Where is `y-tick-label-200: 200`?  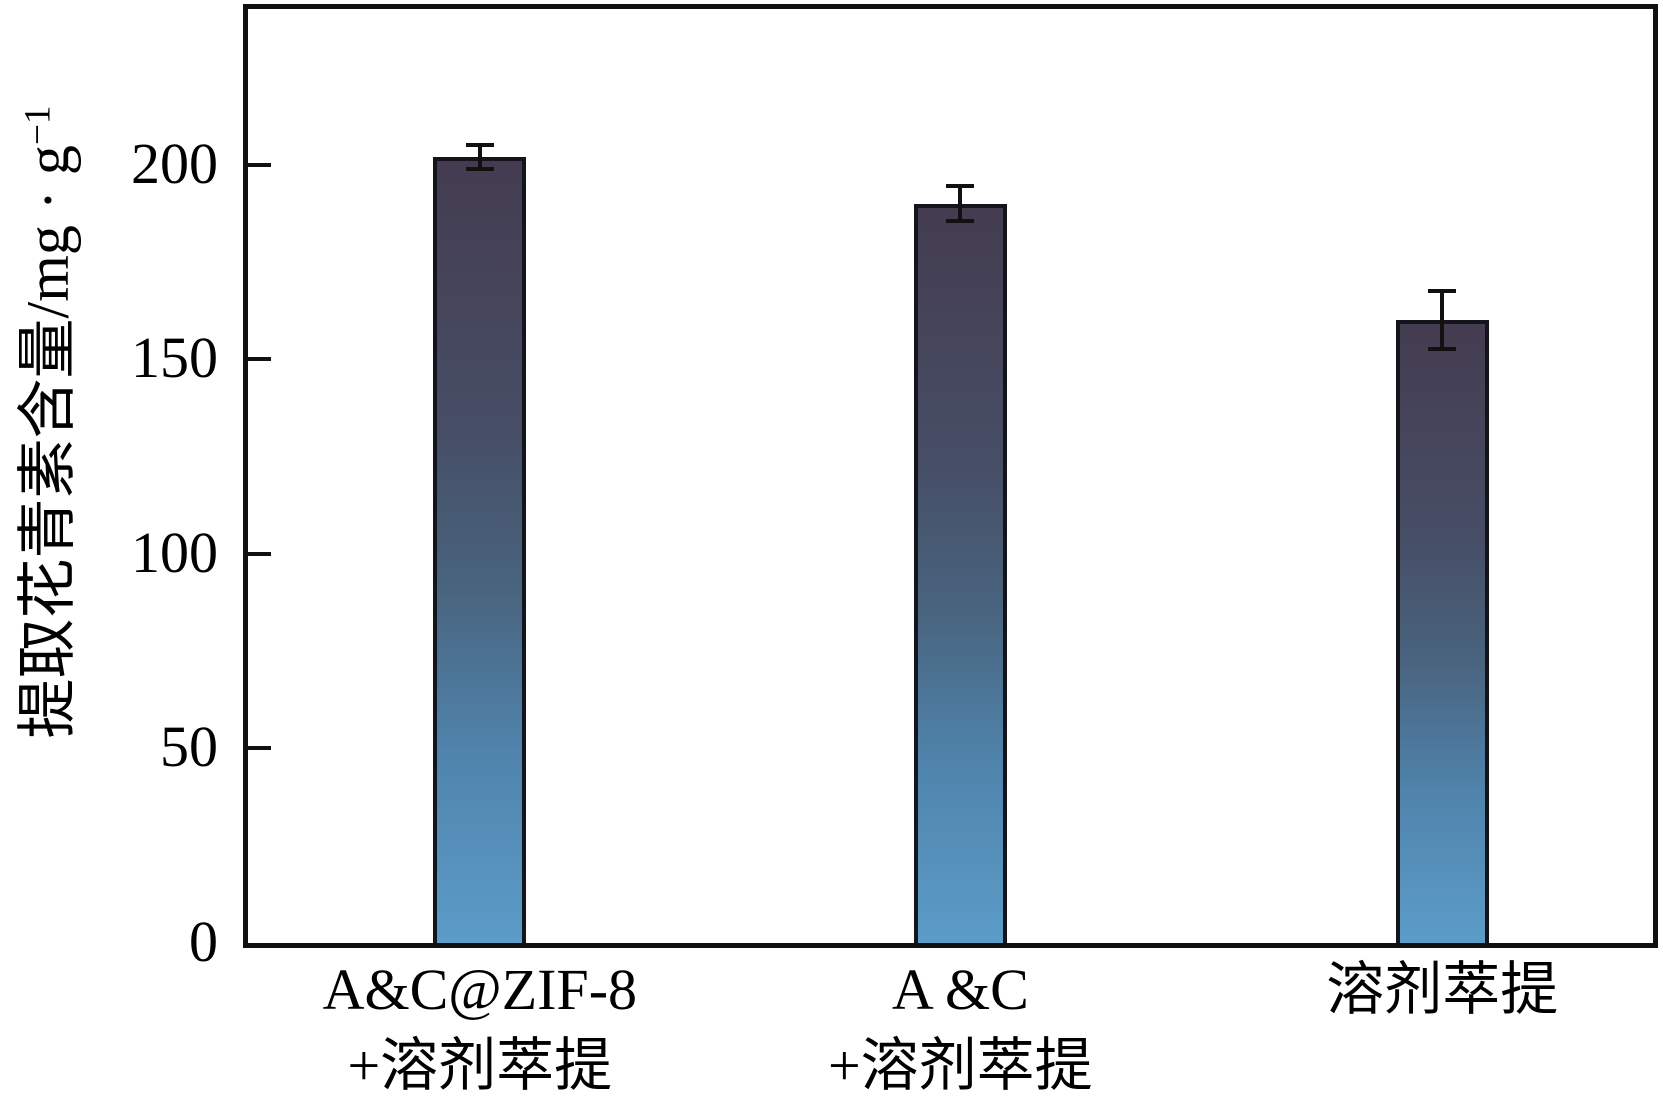 y-tick-label-200: 200 is located at coordinates (174, 163).